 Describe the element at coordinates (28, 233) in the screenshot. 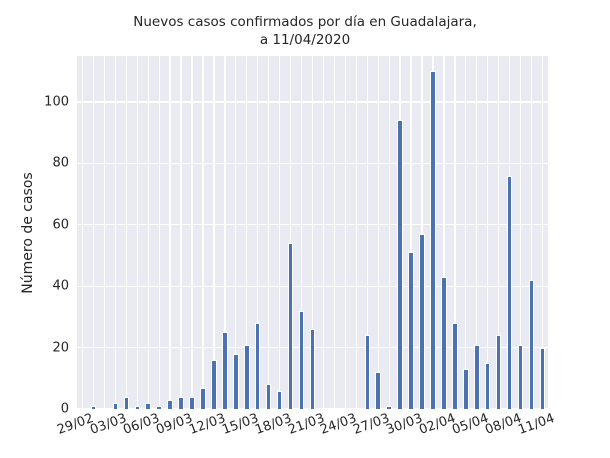

I see `y-axis-label: Número de casos` at that location.